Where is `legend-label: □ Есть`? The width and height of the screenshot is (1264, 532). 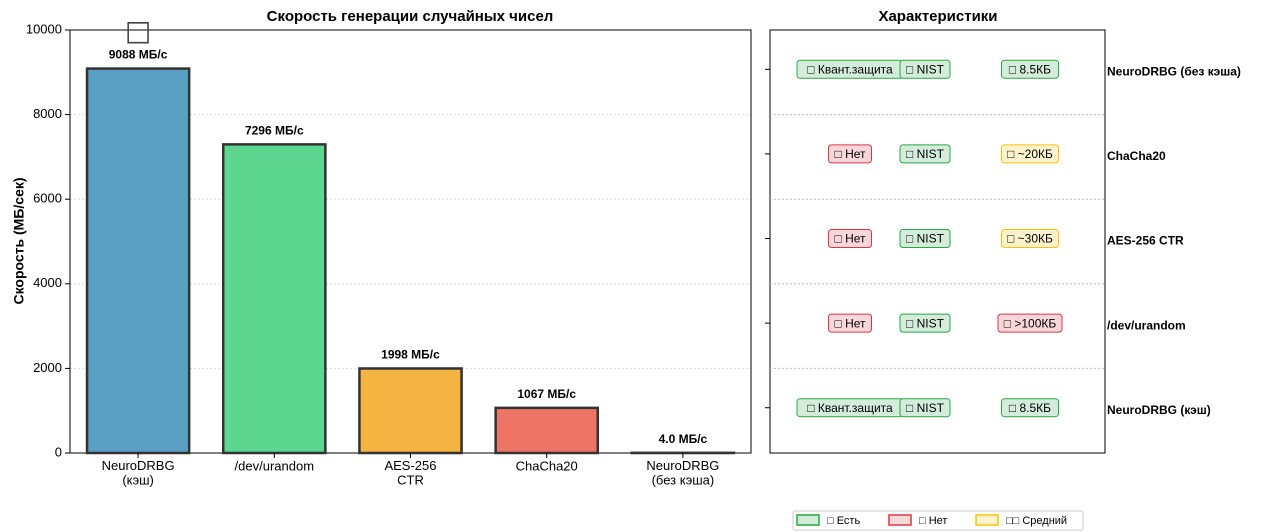
legend-label: □ Есть is located at coordinates (843, 521).